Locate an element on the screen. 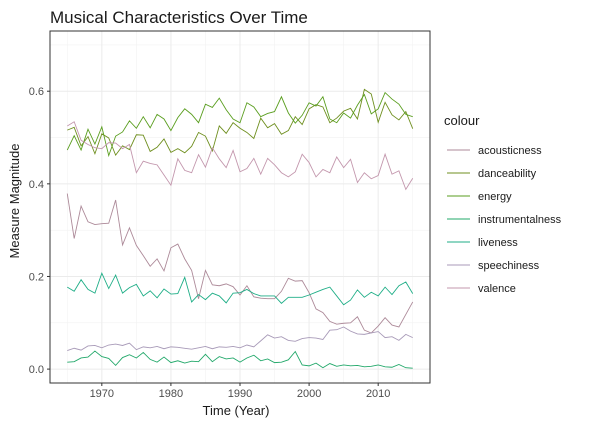  legend-label-liveness: liveness is located at coordinates (498, 243).